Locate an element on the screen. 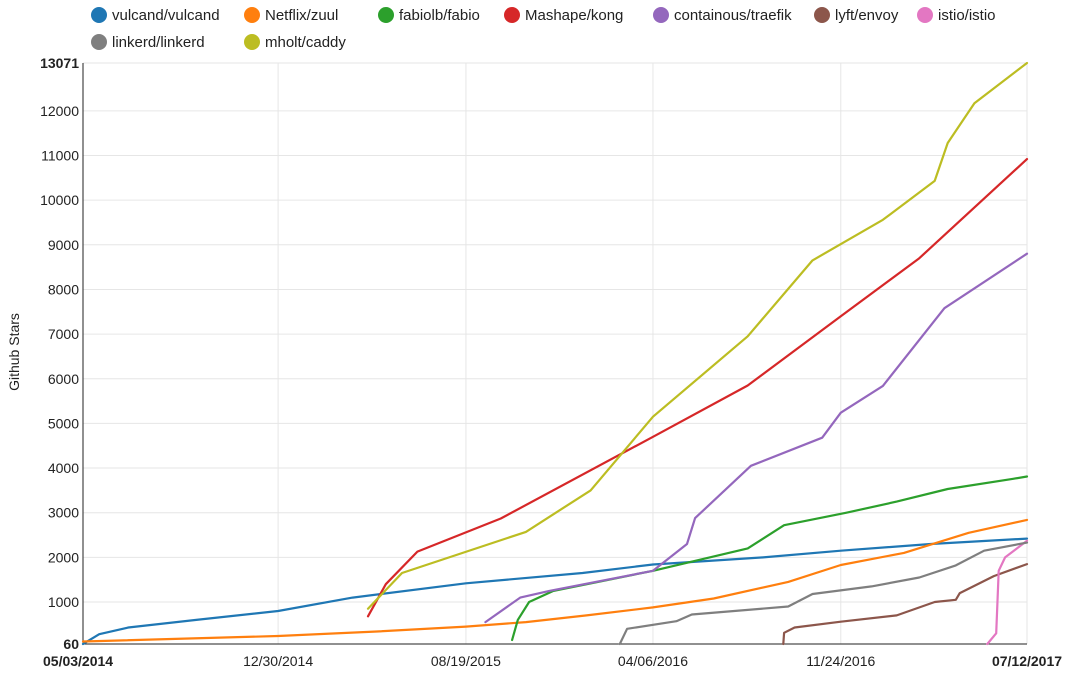 Image resolution: width=1080 pixels, height=682 pixels. legend-item-lyft-envoy: lyft/envoy is located at coordinates (856, 15).